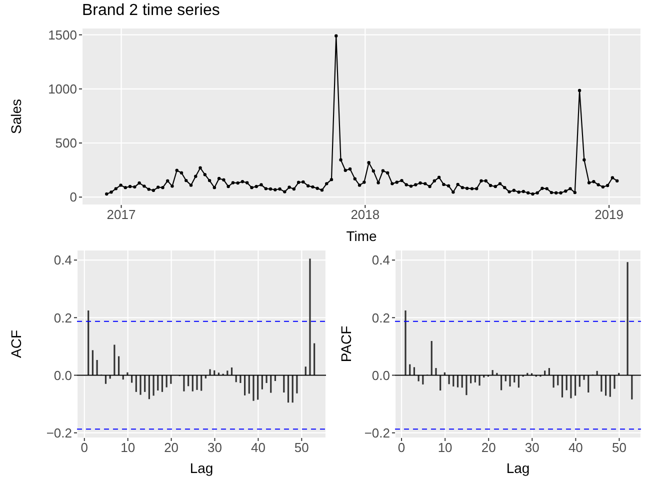 Image resolution: width=645 pixels, height=477 pixels. What do you see at coordinates (62, 34) in the screenshot?
I see `y-tick-label: 1500` at bounding box center [62, 34].